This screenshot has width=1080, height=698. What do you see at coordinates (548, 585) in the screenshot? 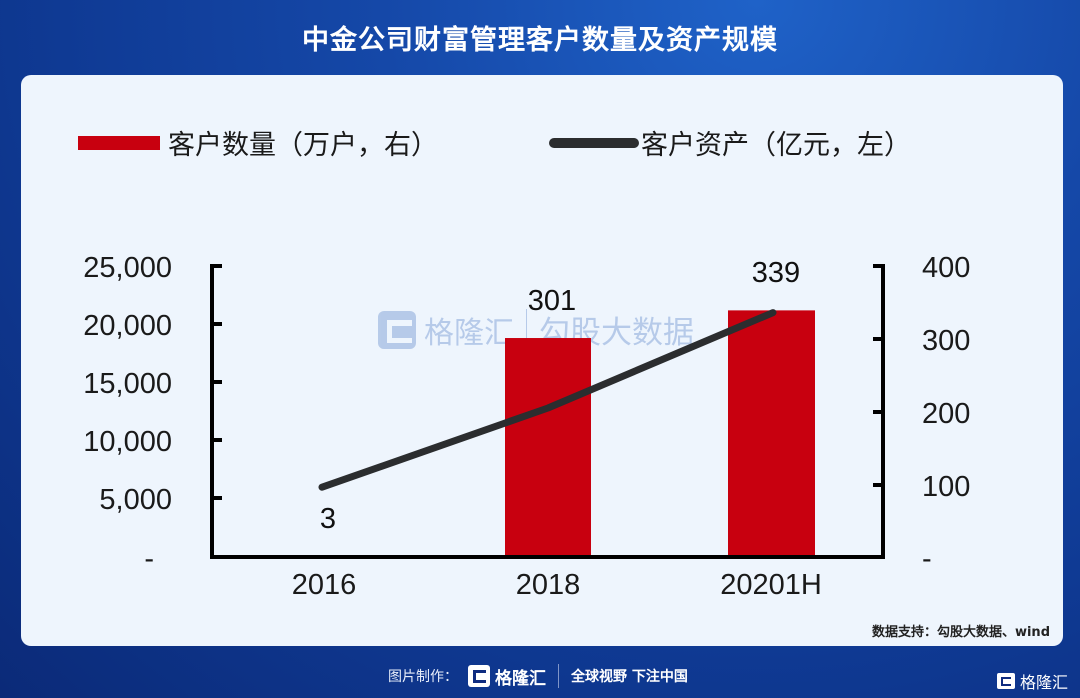
I see `x-tick-label: 2018` at bounding box center [548, 585].